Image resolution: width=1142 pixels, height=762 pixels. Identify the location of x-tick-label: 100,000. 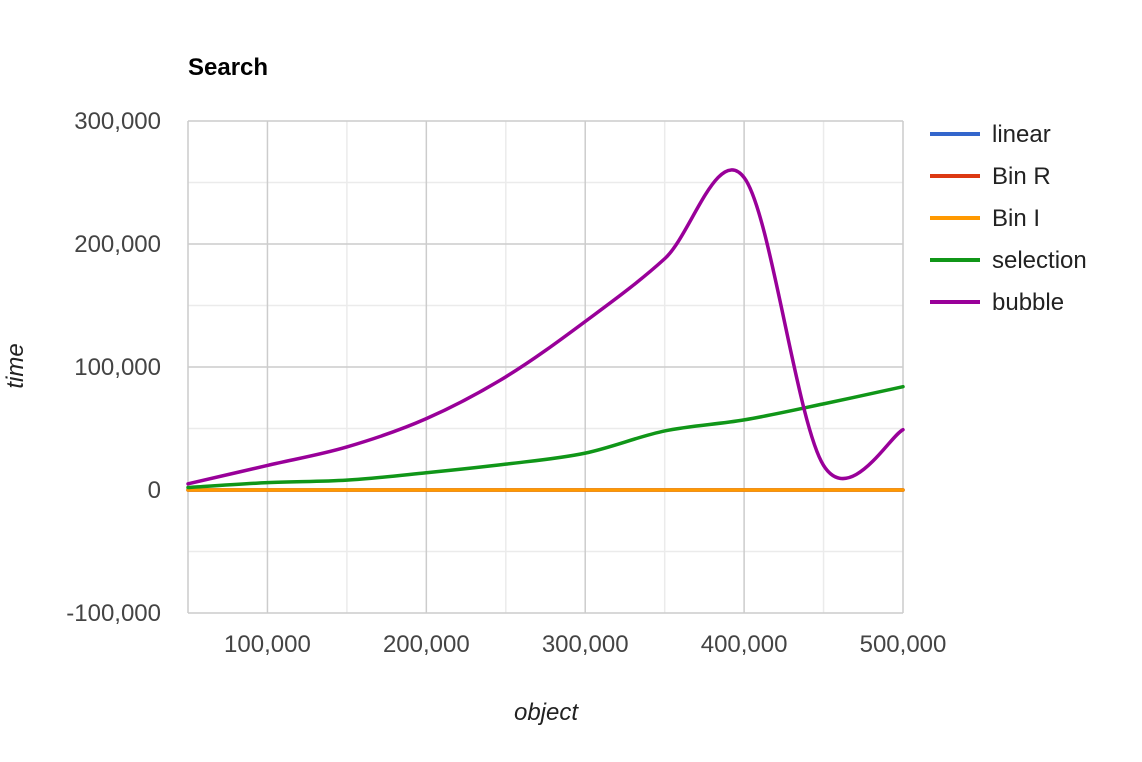
(267, 644).